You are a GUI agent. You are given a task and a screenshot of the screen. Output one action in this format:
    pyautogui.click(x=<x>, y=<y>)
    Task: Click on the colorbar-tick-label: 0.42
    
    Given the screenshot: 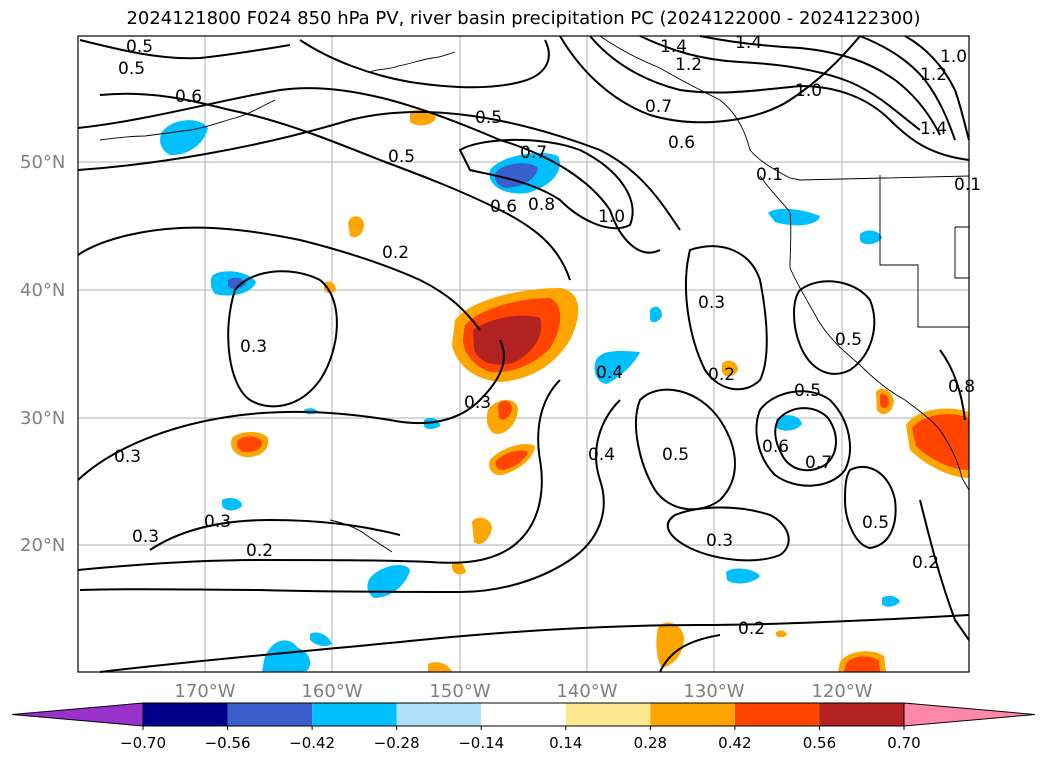 What is the action you would take?
    pyautogui.click(x=734, y=743)
    